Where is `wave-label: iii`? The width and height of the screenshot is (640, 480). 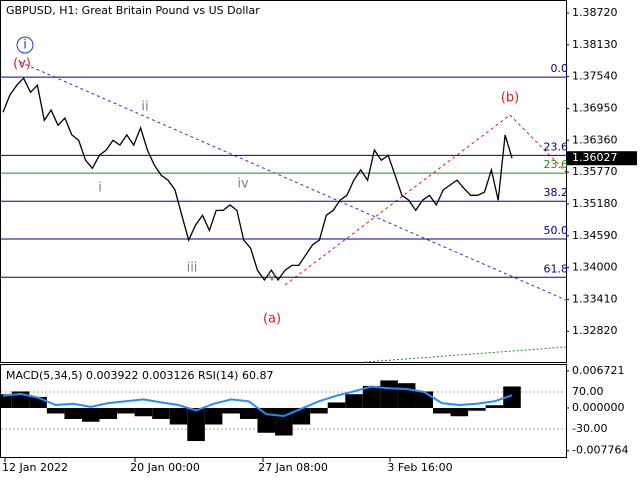
wave-label: iii is located at coordinates (192, 268).